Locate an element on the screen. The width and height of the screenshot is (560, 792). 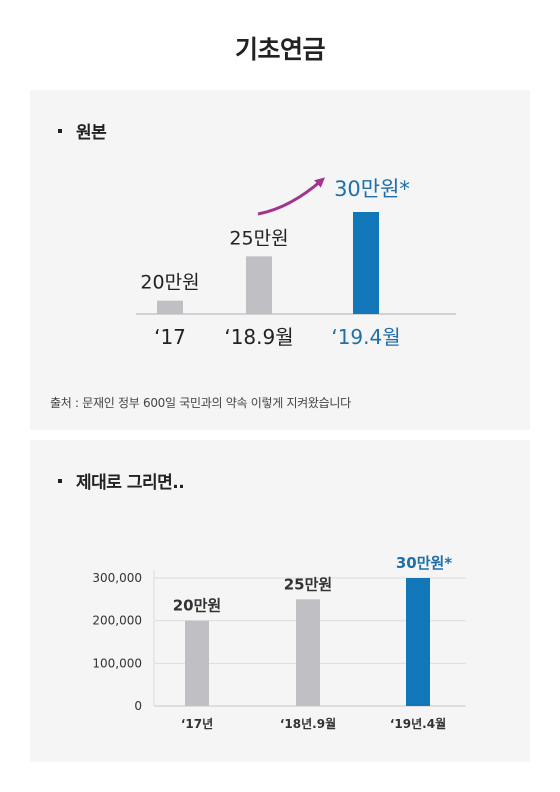
original-heading: 원본 is located at coordinates (82, 130).